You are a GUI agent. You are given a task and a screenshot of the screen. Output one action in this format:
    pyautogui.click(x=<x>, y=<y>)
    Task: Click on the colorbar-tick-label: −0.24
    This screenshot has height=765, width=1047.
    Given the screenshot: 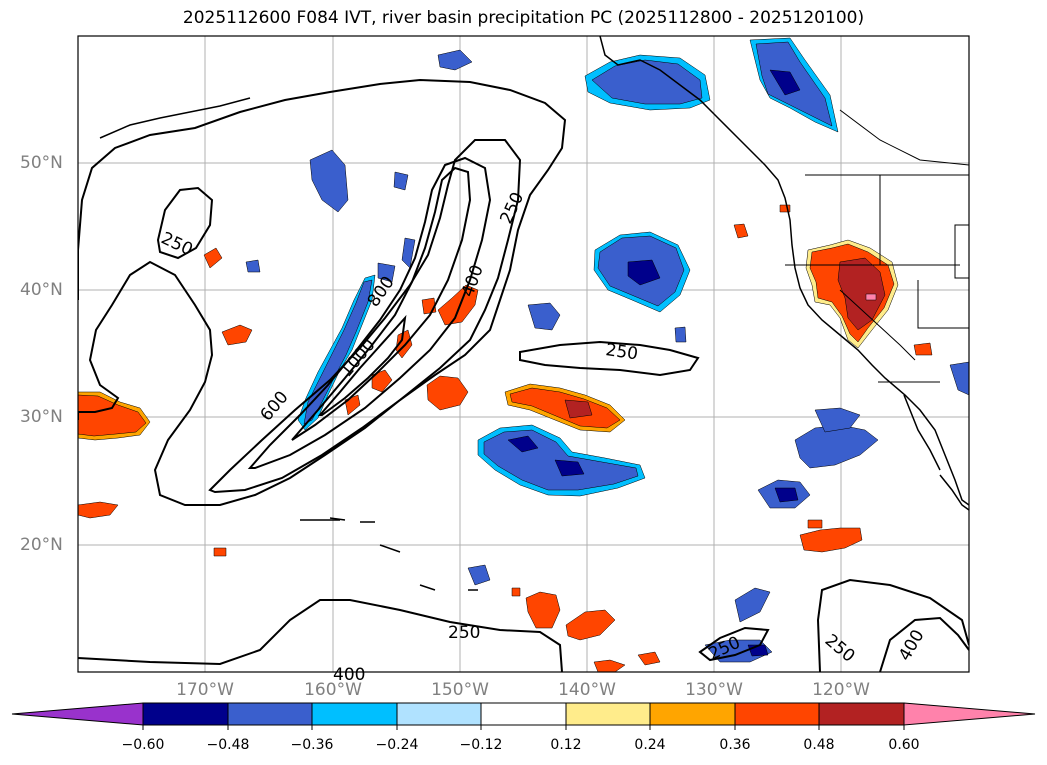 What is the action you would take?
    pyautogui.click(x=397, y=745)
    